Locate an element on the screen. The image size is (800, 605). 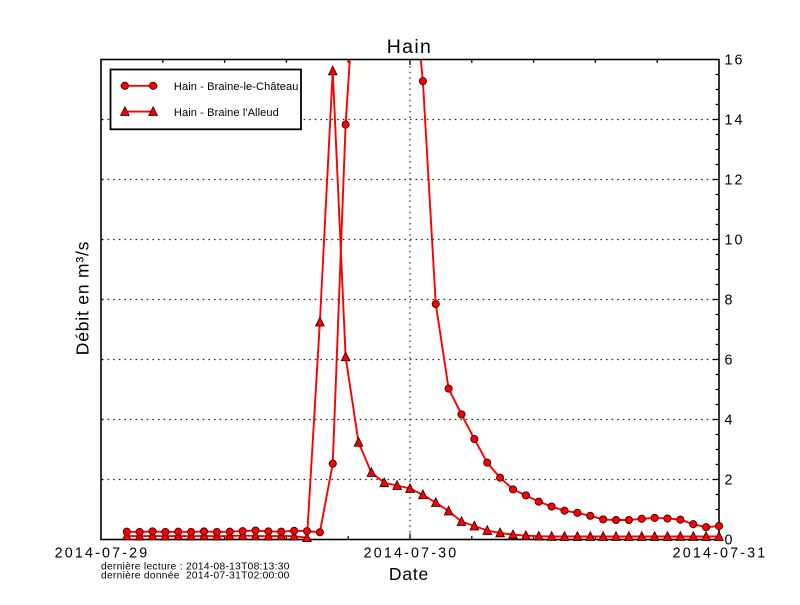
svg-text: 6 is located at coordinates (730, 361).